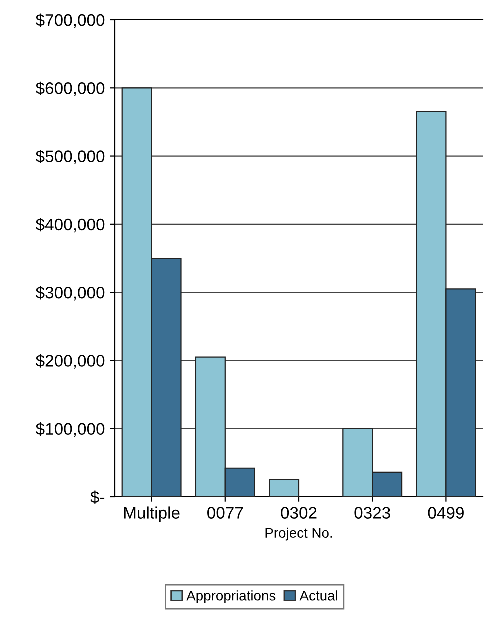  What do you see at coordinates (319, 595) in the screenshot?
I see `legend-label: Actual` at bounding box center [319, 595].